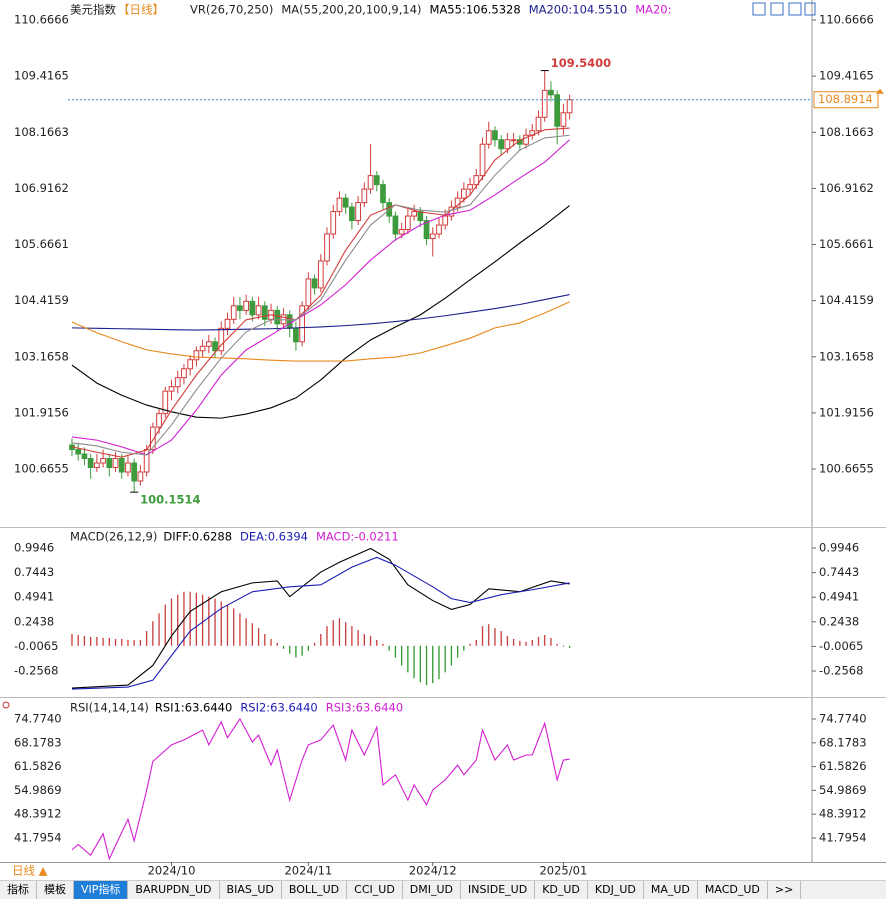 The height and width of the screenshot is (899, 886). Describe the element at coordinates (671, 890) in the screenshot. I see `indicator-tab: MA_UD` at that location.